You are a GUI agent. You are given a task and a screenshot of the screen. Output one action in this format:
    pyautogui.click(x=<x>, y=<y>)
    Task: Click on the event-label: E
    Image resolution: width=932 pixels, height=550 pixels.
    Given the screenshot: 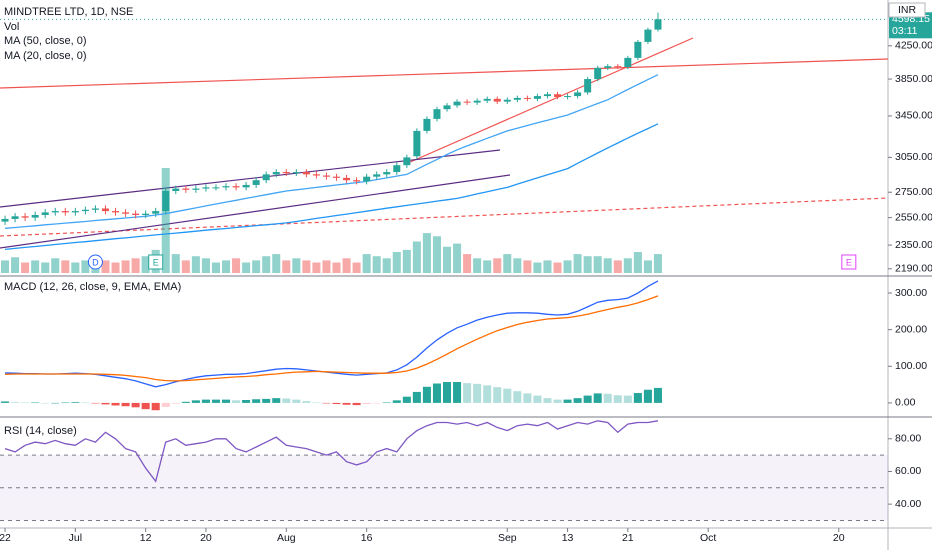 What is the action you would take?
    pyautogui.click(x=849, y=262)
    